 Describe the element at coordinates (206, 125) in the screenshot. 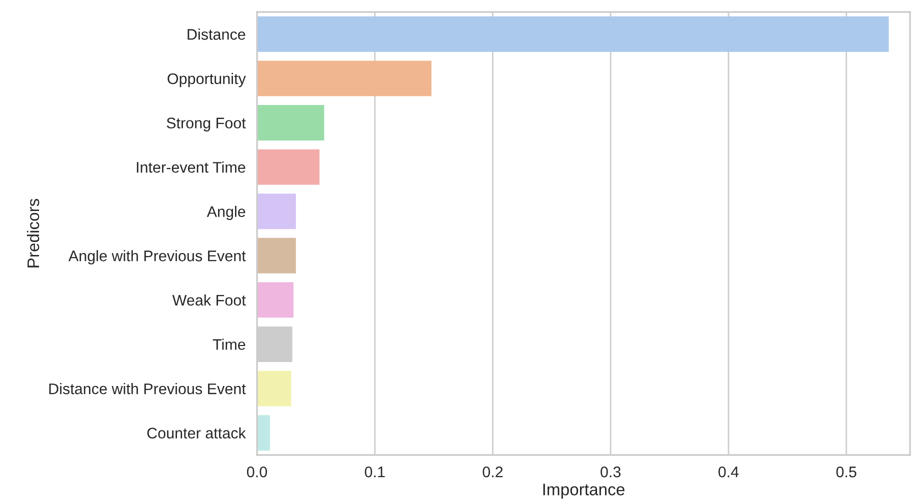

I see `y-tick-label: Strong Foot` at that location.